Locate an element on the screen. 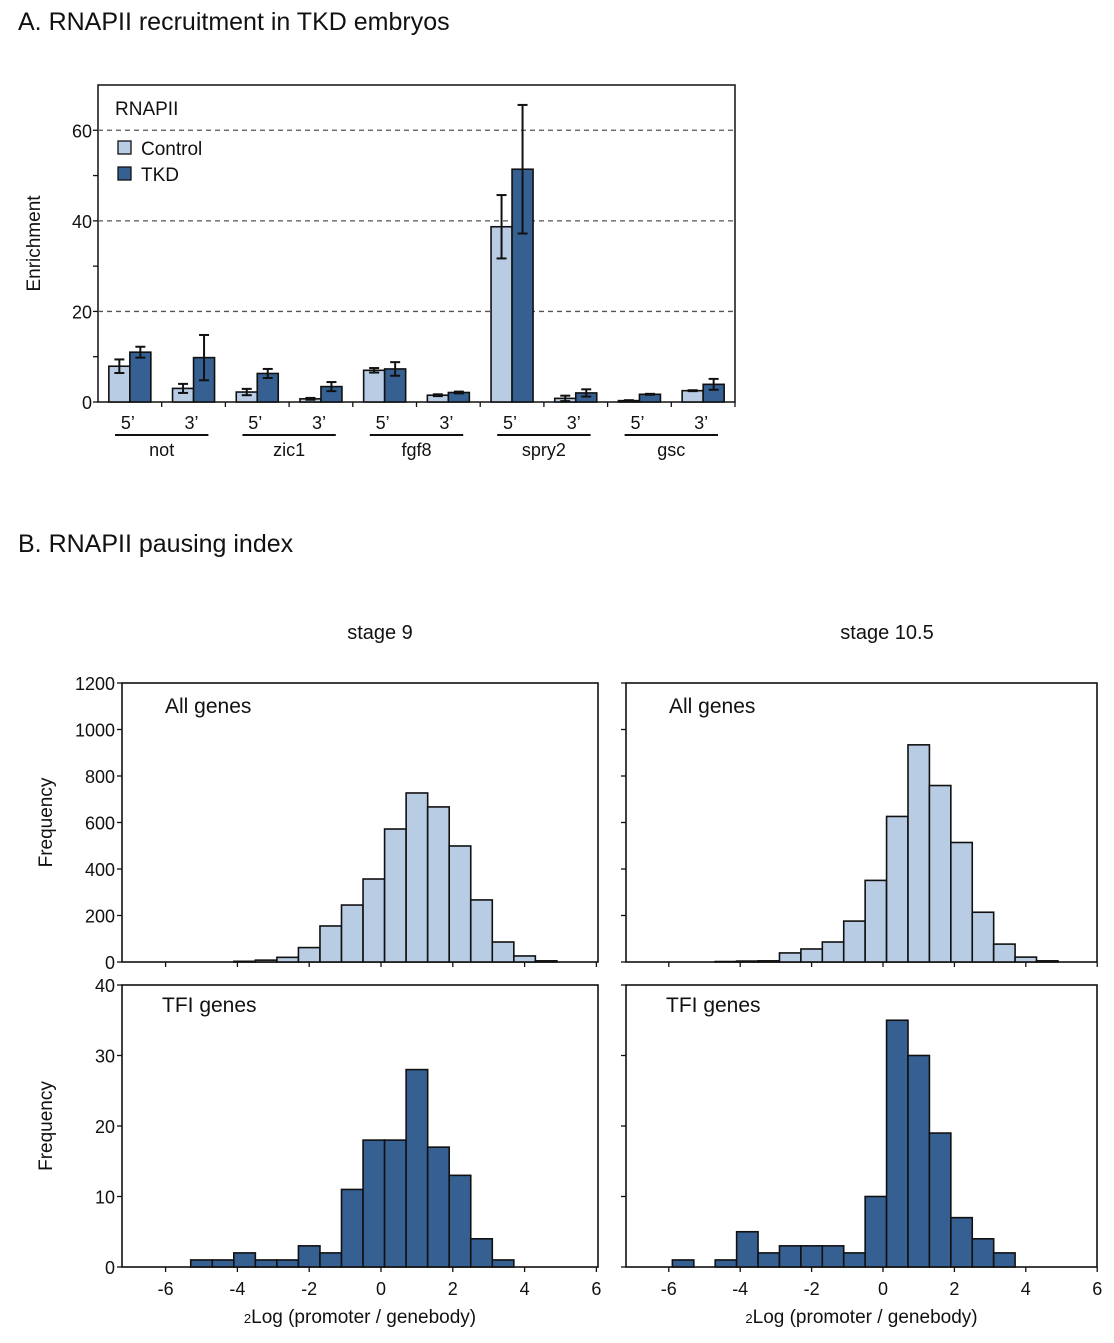  y-tick-label: 600 is located at coordinates (100, 824).